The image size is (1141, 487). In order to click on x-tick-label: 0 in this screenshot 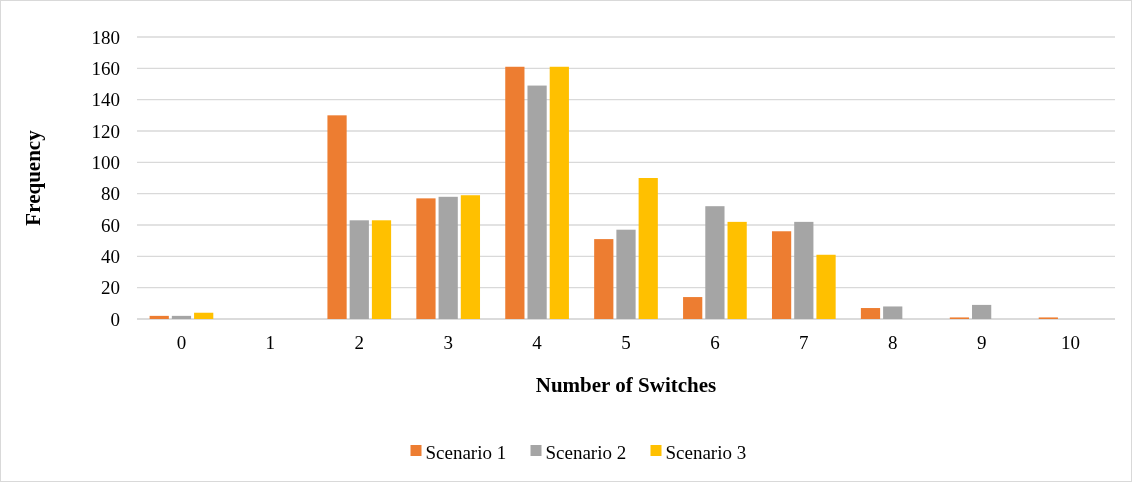, I will do `click(181, 342)`.